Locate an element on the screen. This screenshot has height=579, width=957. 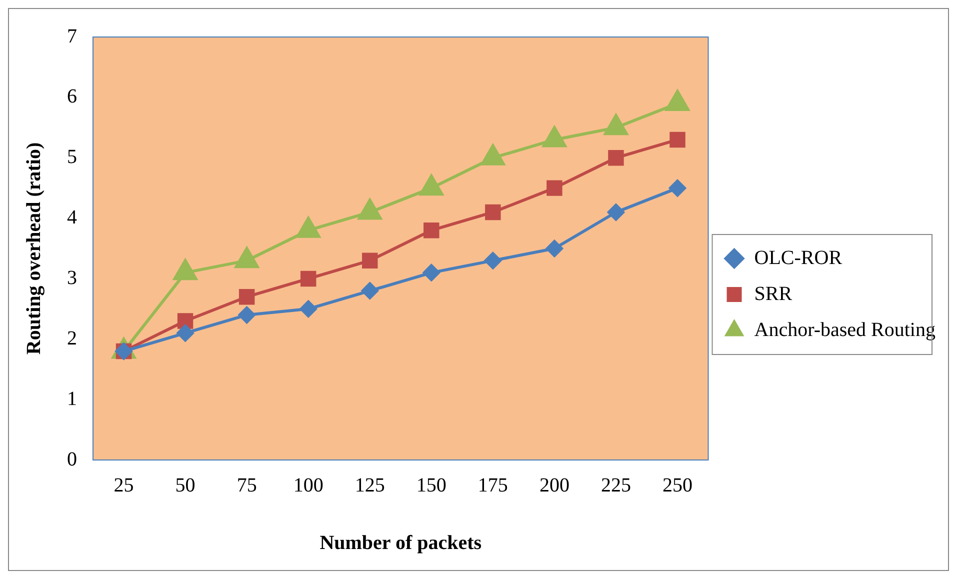
y-tick-label: 2 is located at coordinates (72, 338).